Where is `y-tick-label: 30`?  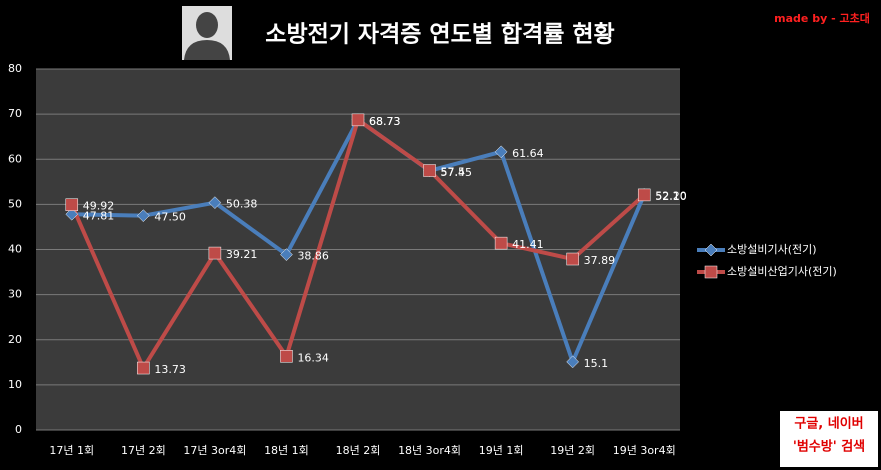
y-tick-label: 30 is located at coordinates (15, 294).